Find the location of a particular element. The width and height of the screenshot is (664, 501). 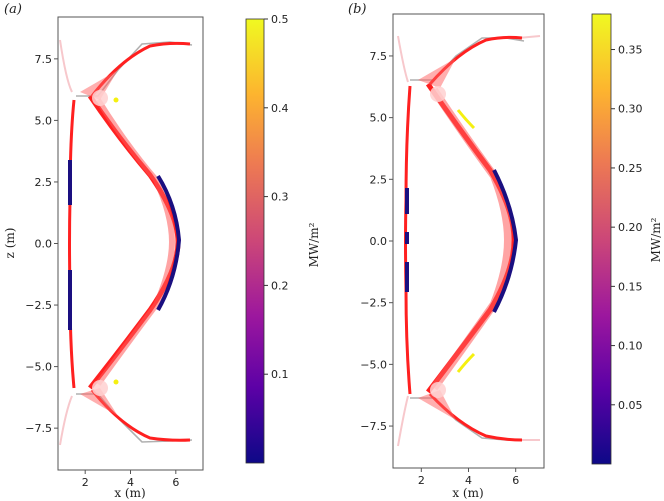

panel-b-colorbar-tick-label: 0.20 is located at coordinates (630, 227).